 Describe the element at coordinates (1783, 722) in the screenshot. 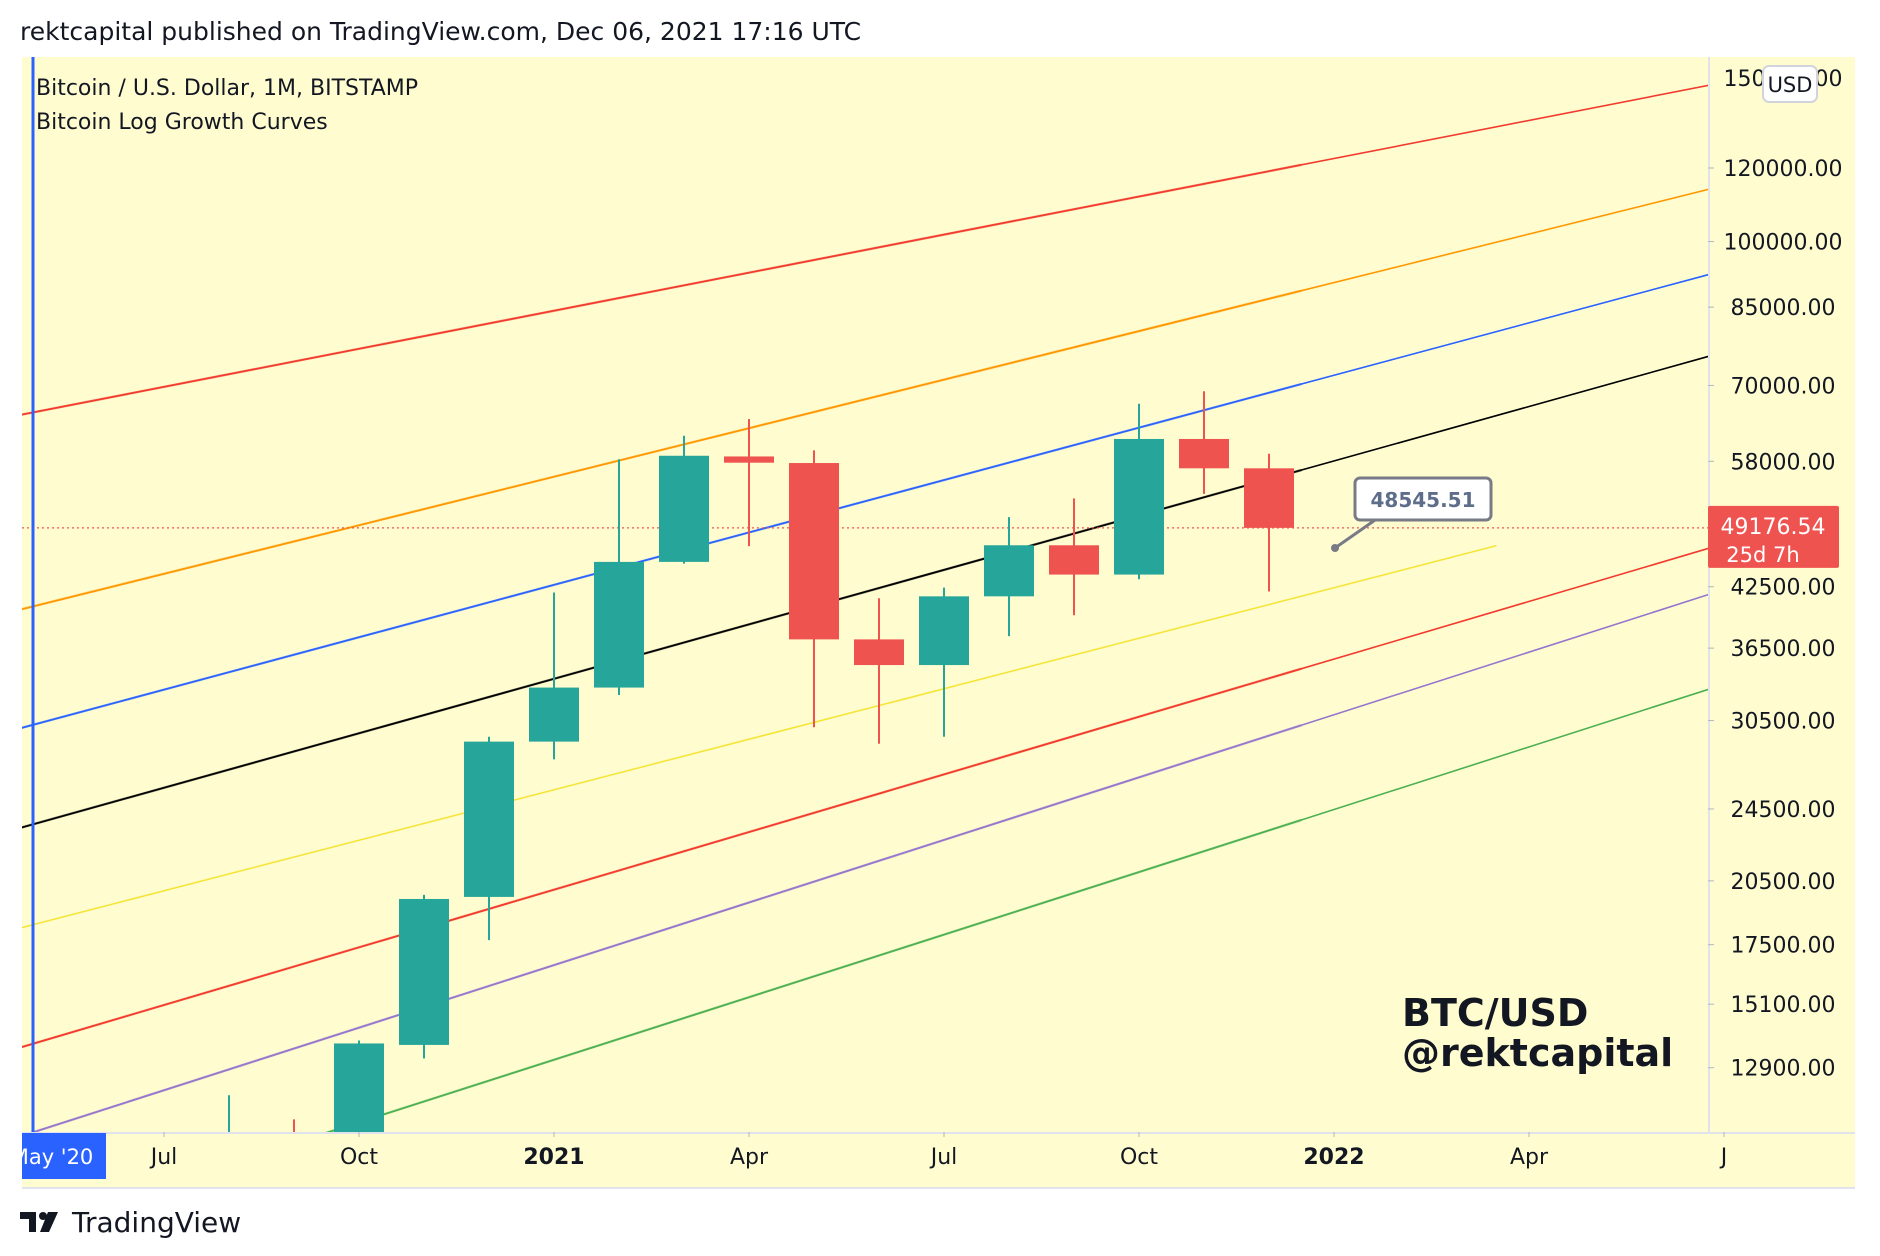

I see `price-tick-label: 30500.00` at that location.